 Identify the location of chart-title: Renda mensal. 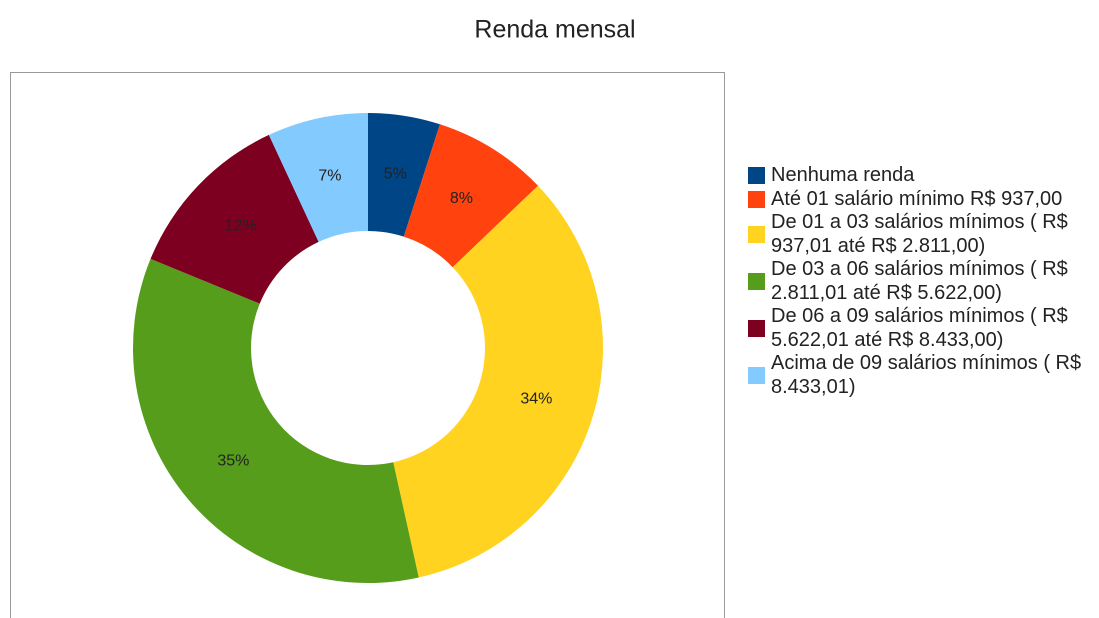
(554, 30).